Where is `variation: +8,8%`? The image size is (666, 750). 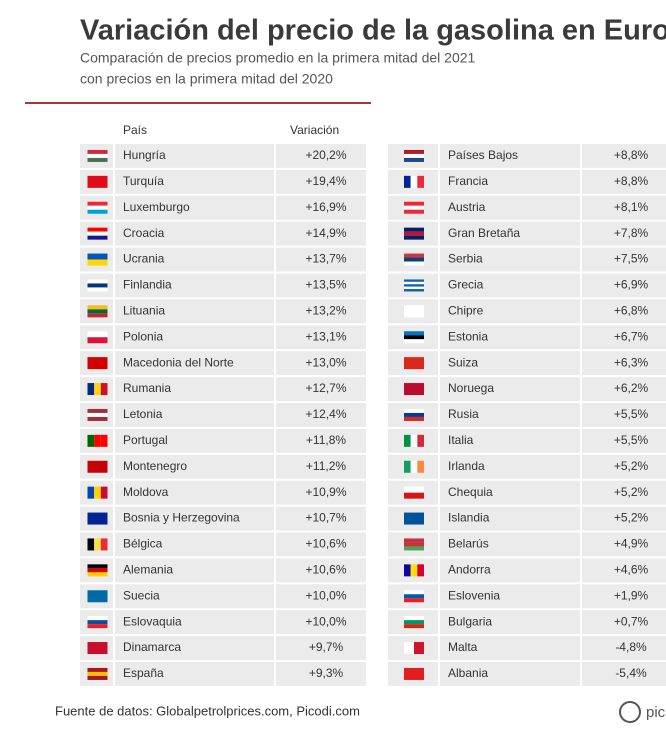
variation: +8,8% is located at coordinates (631, 155).